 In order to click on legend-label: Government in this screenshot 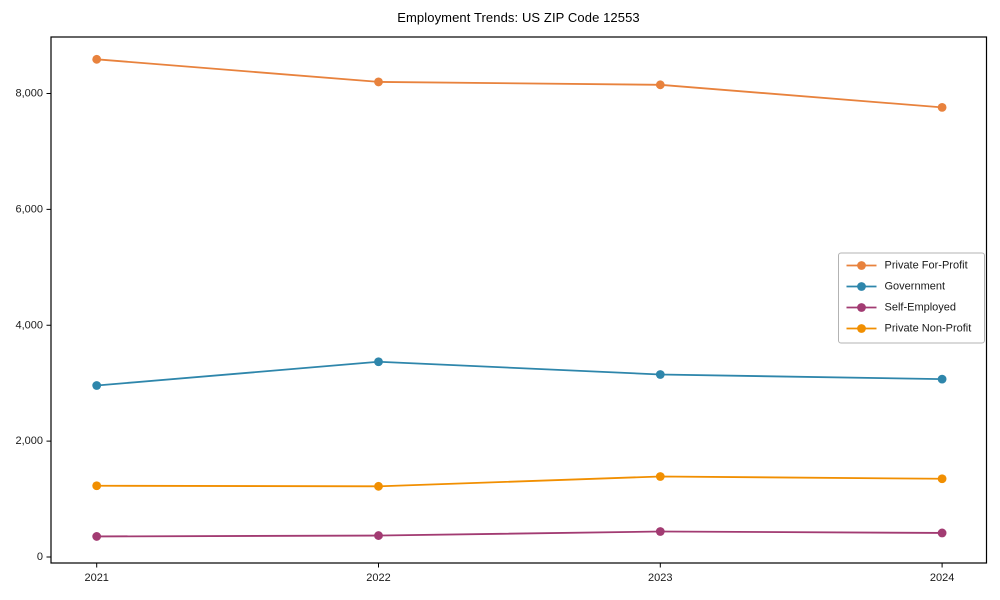, I will do `click(915, 287)`.